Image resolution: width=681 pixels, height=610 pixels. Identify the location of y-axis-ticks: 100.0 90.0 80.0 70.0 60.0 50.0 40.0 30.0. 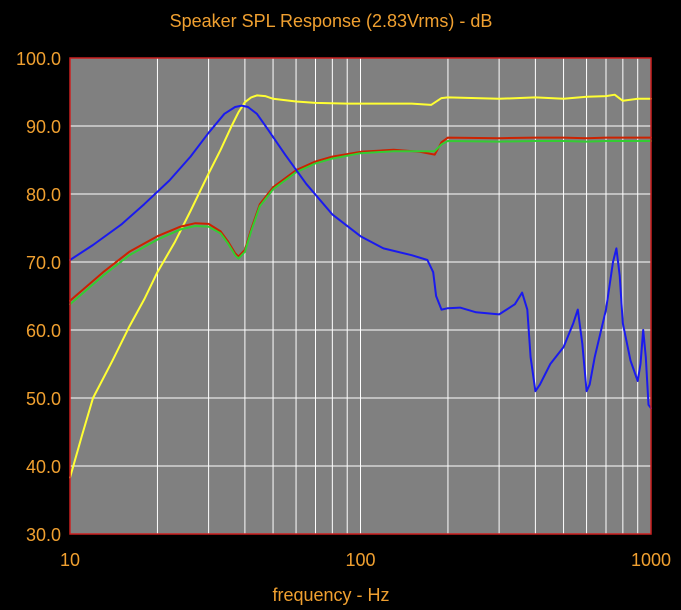
(38, 297).